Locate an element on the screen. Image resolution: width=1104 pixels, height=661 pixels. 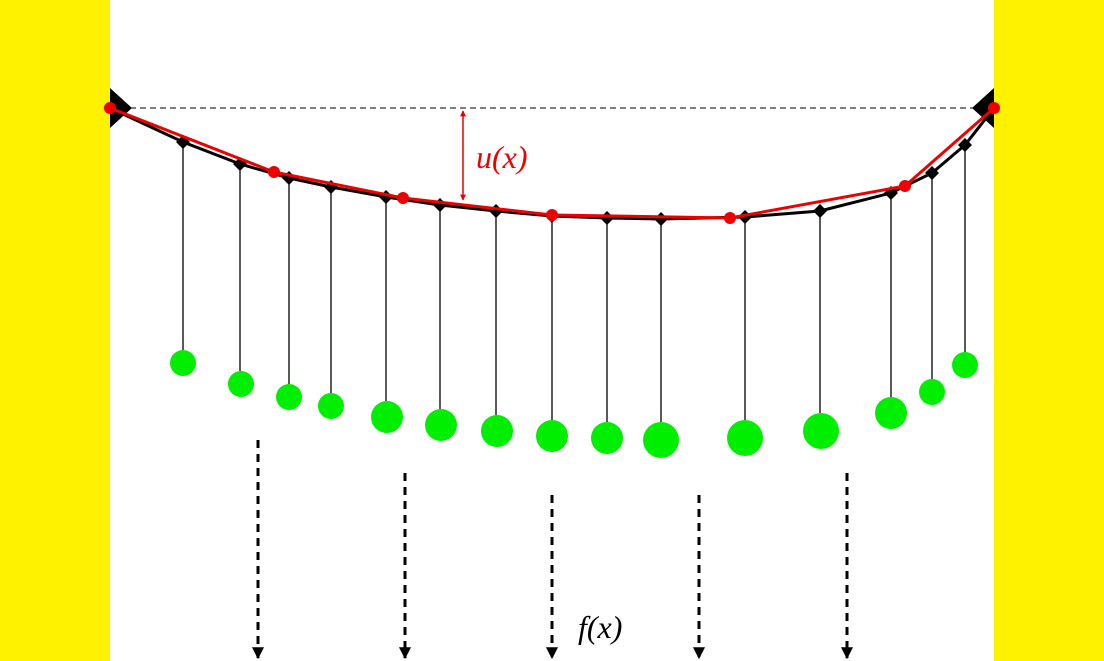
u-label: u(x) is located at coordinates (502, 157).